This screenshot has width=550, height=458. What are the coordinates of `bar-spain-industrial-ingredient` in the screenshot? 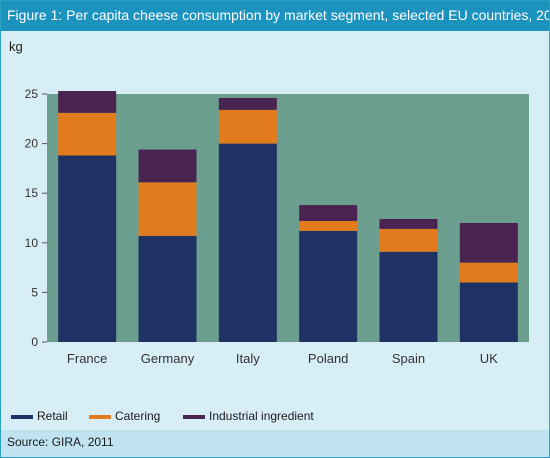 It's located at (408, 223).